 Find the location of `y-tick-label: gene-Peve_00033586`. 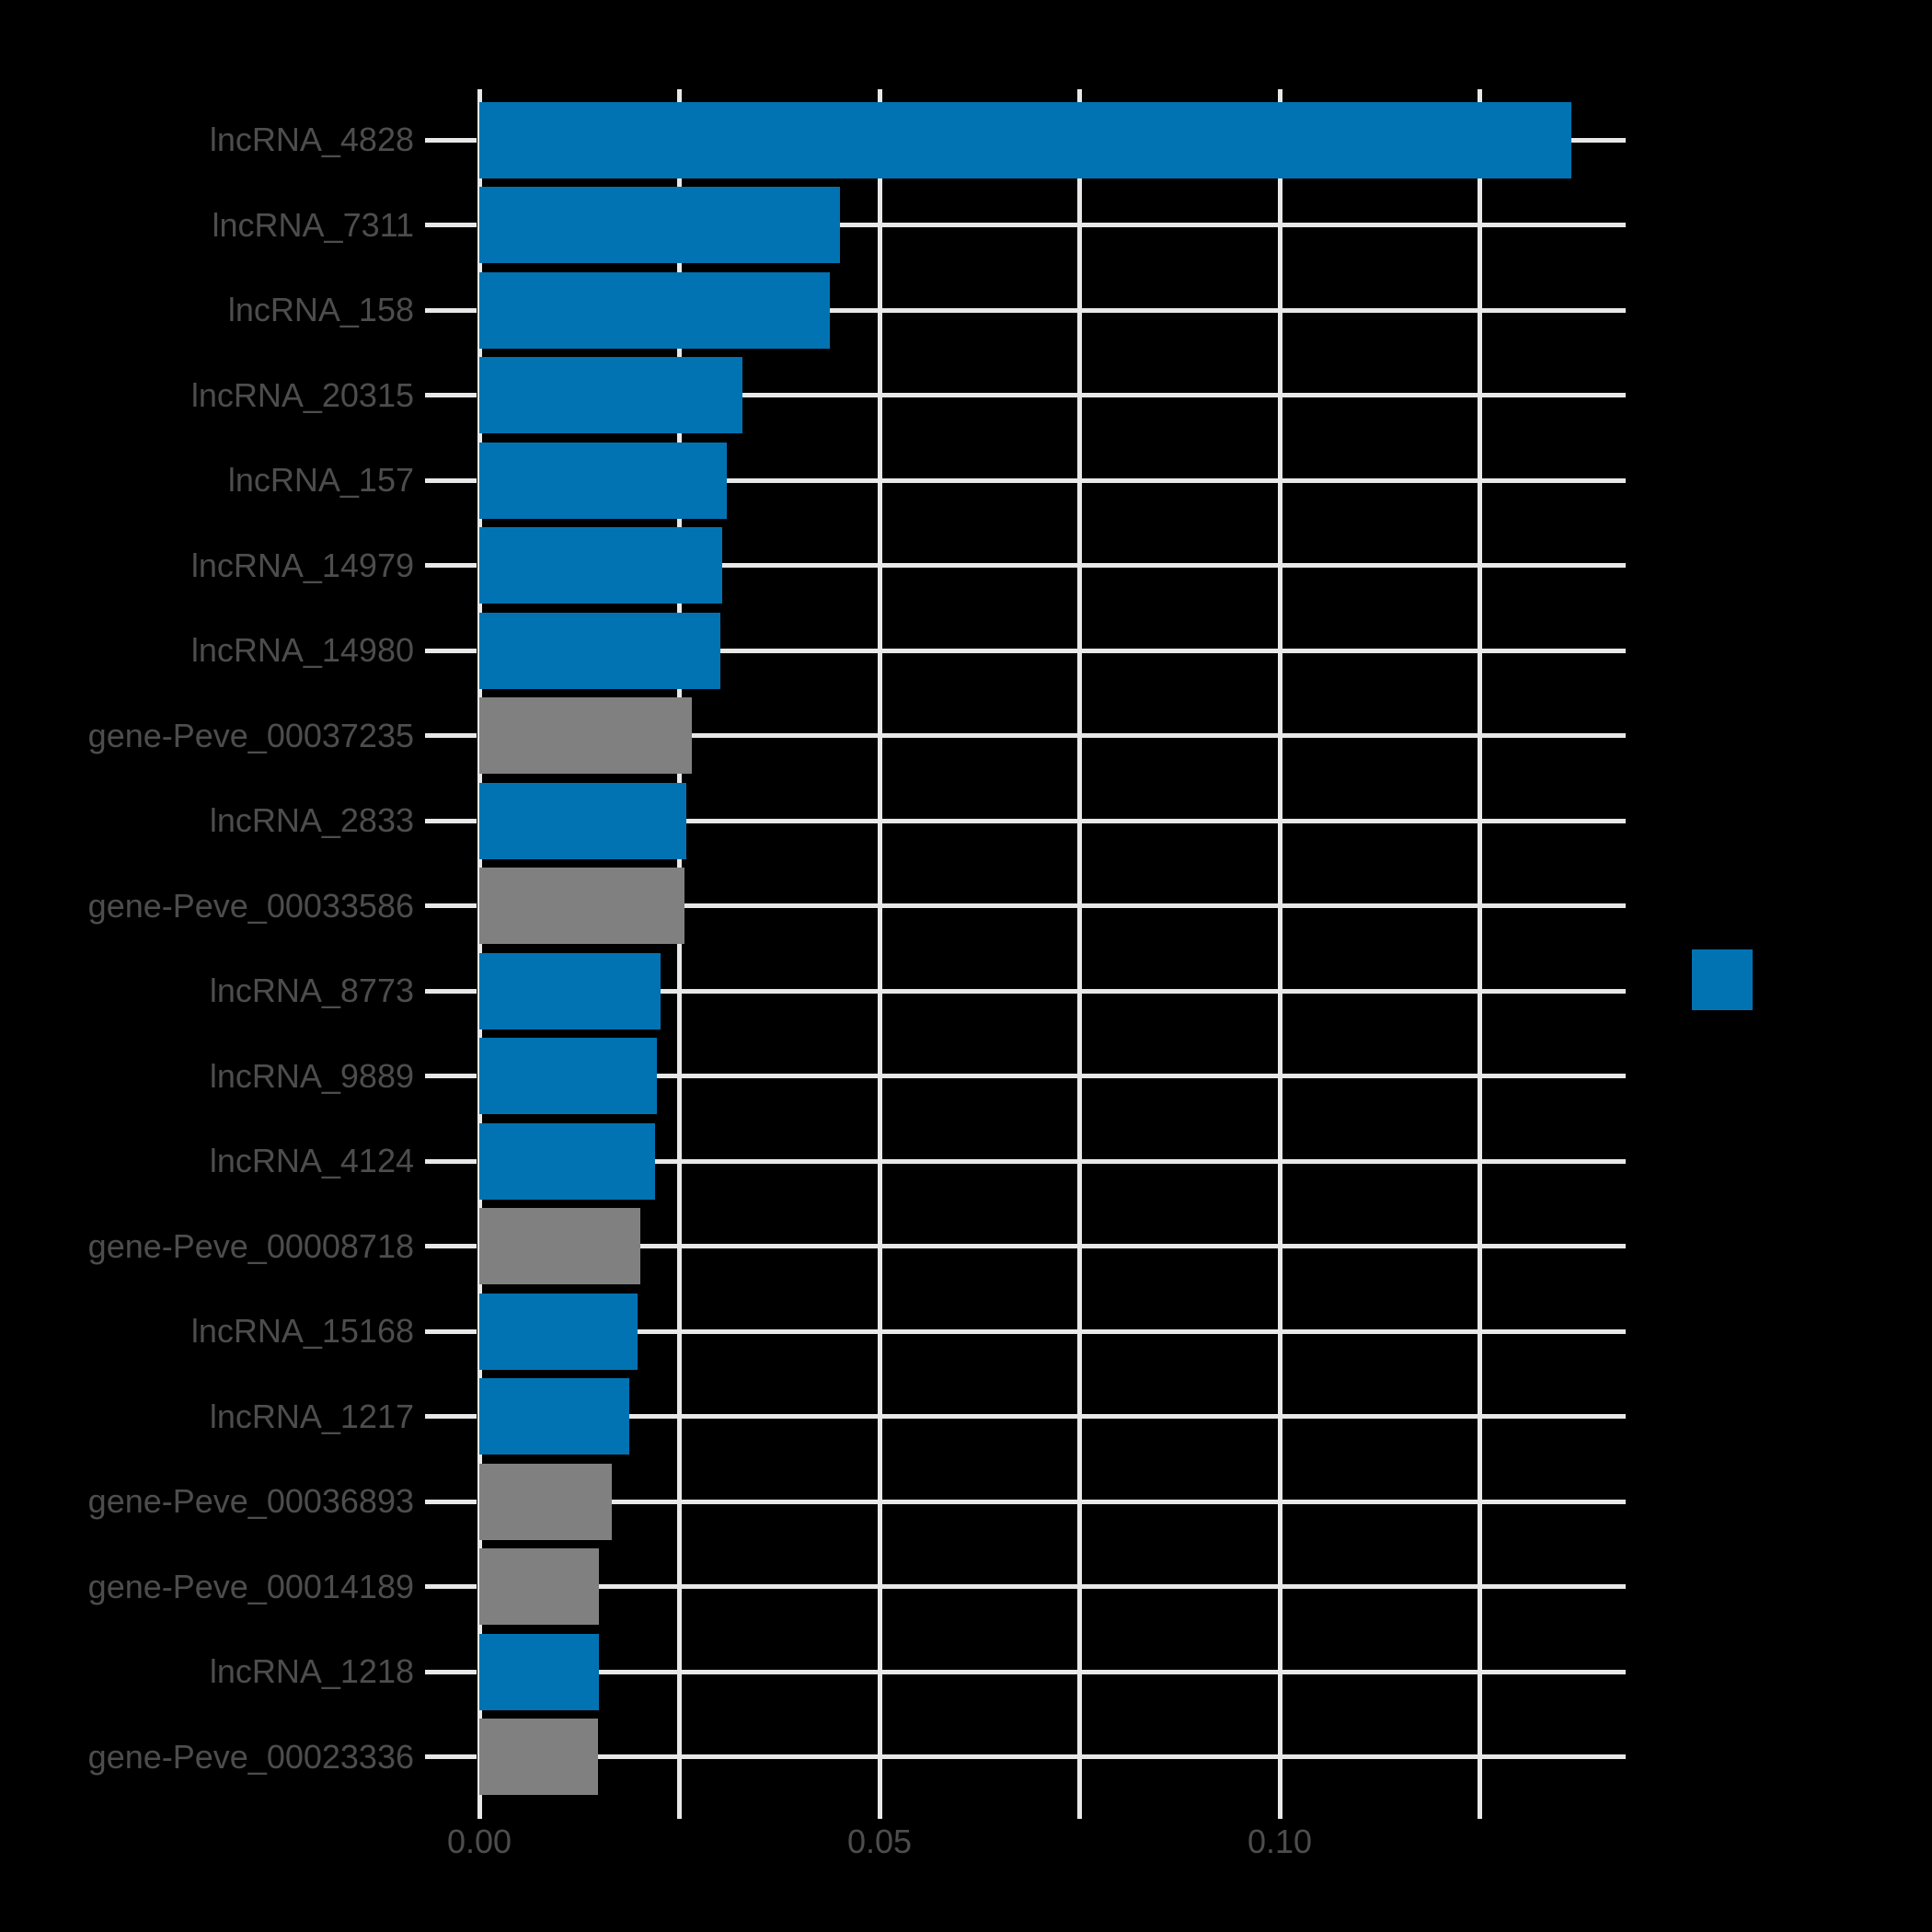

y-tick-label: gene-Peve_00033586 is located at coordinates (251, 905).